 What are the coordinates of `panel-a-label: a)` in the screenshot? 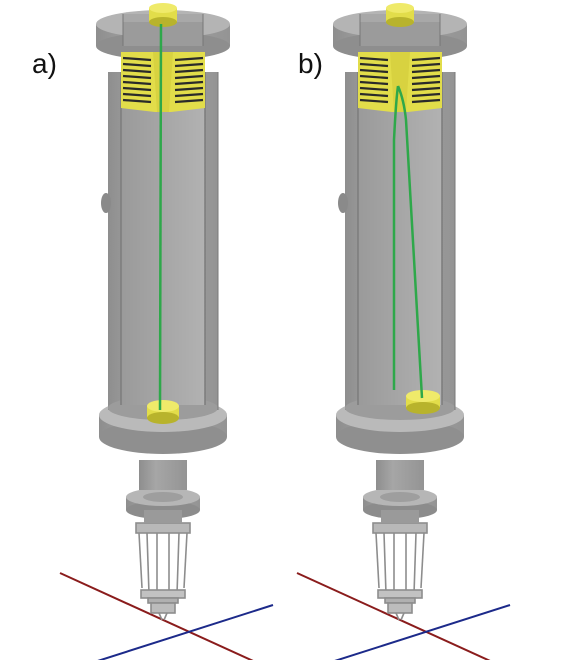 It's located at (44, 63).